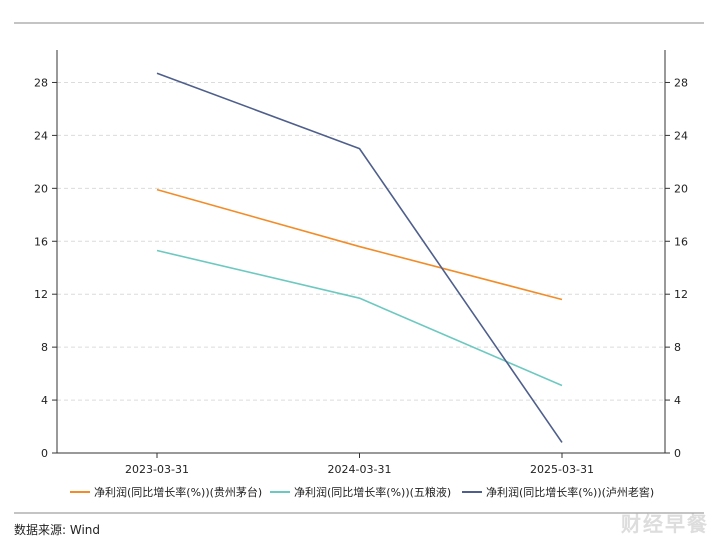  Describe the element at coordinates (41, 188) in the screenshot. I see `y-tick-label-left: 20` at that location.